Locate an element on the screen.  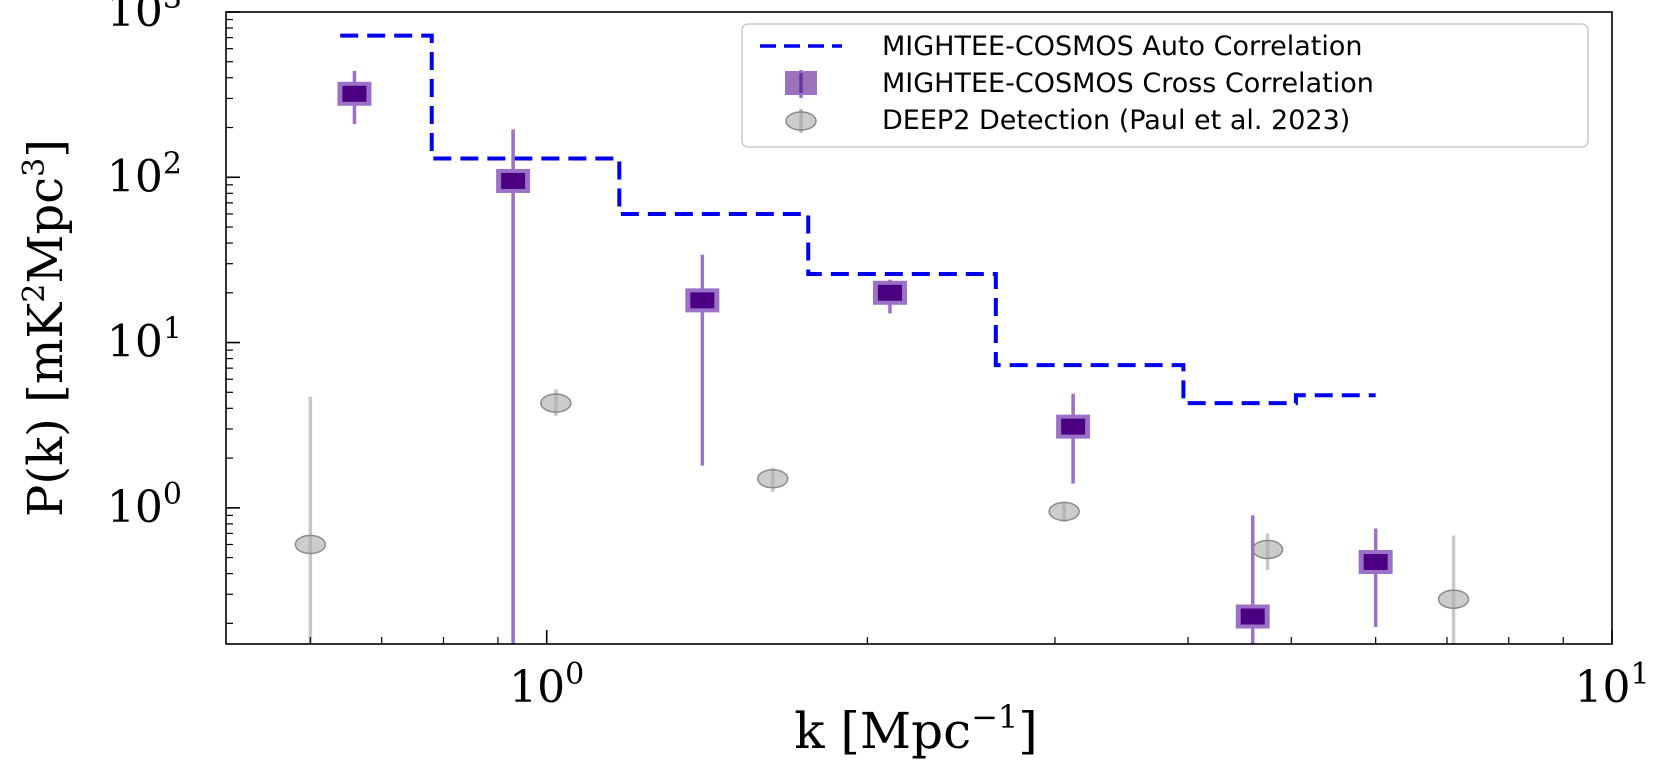
x-axis-label: k [Mpc−1] is located at coordinates (916, 729).